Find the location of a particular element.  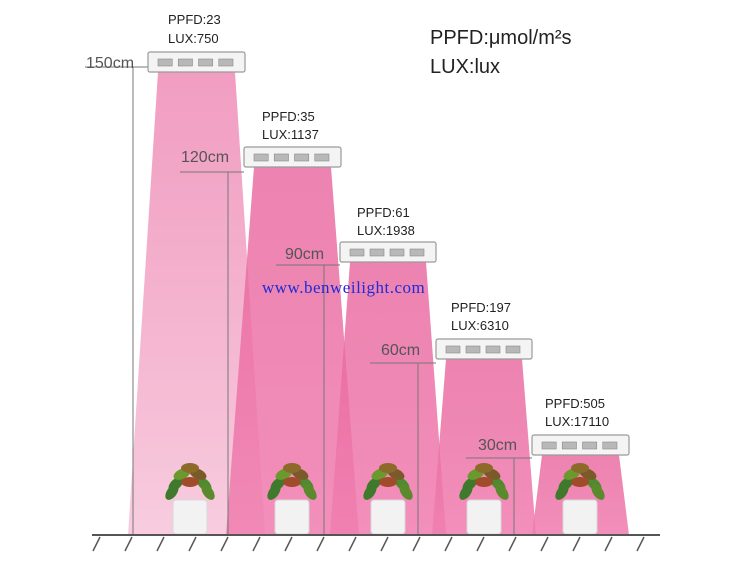

ppfd-unit-label: PPFD:μmol/m²s is located at coordinates (501, 38).